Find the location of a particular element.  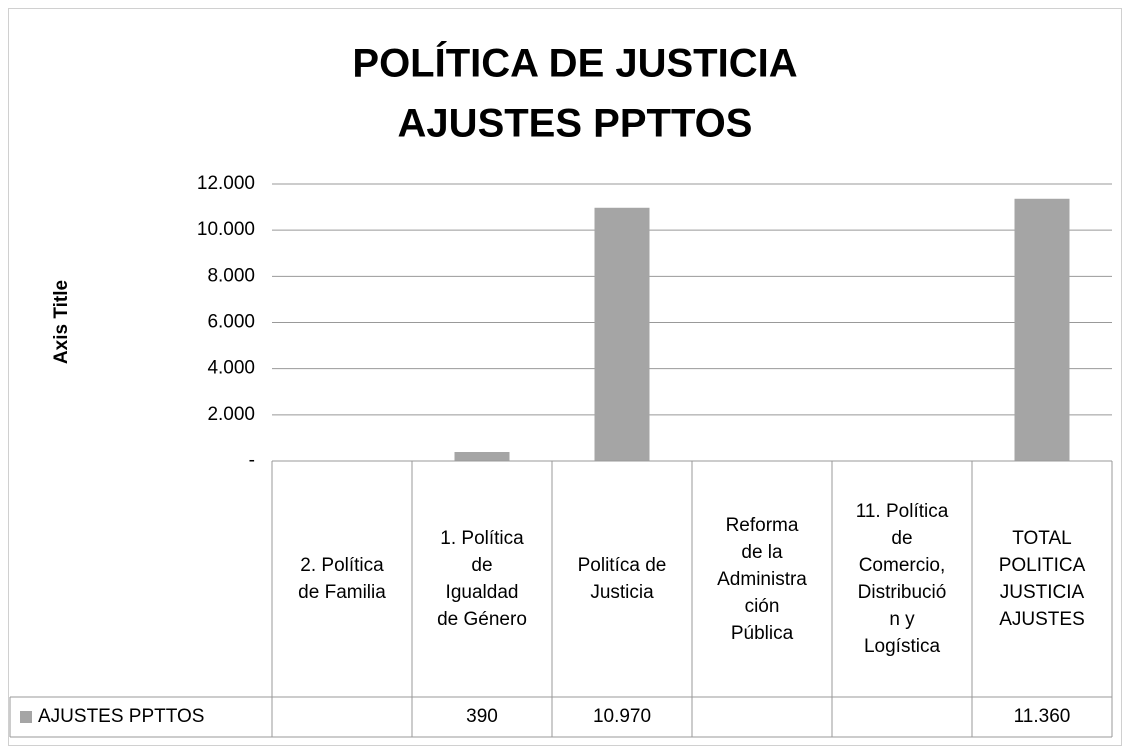

y-tick-label: 8.000 is located at coordinates (231, 275).